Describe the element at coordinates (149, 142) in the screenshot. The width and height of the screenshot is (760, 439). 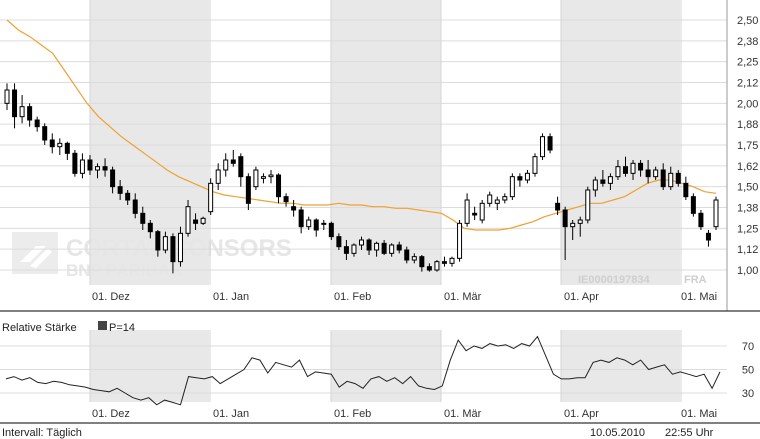
I see `month-band-dec-main` at that location.